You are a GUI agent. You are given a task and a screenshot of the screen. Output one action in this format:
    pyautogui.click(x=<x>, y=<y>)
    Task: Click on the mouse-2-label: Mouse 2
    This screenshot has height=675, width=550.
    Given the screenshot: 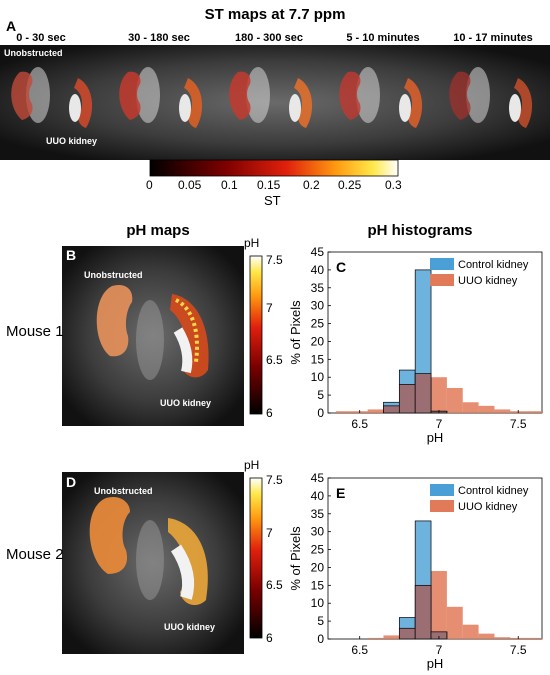 What is the action you would take?
    pyautogui.click(x=35, y=554)
    